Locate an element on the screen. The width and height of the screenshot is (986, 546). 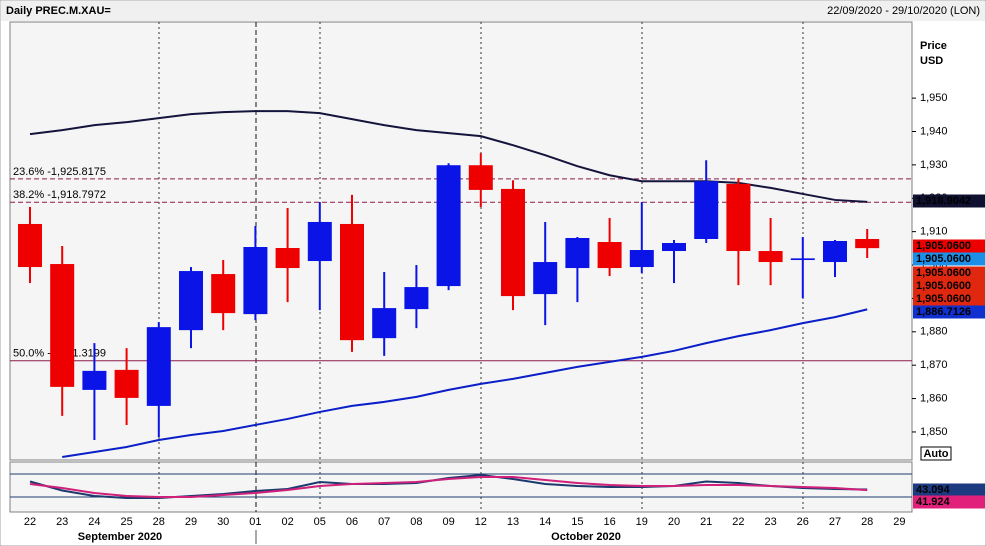
chart-title: Daily PREC.M.XAU= is located at coordinates (58, 11).